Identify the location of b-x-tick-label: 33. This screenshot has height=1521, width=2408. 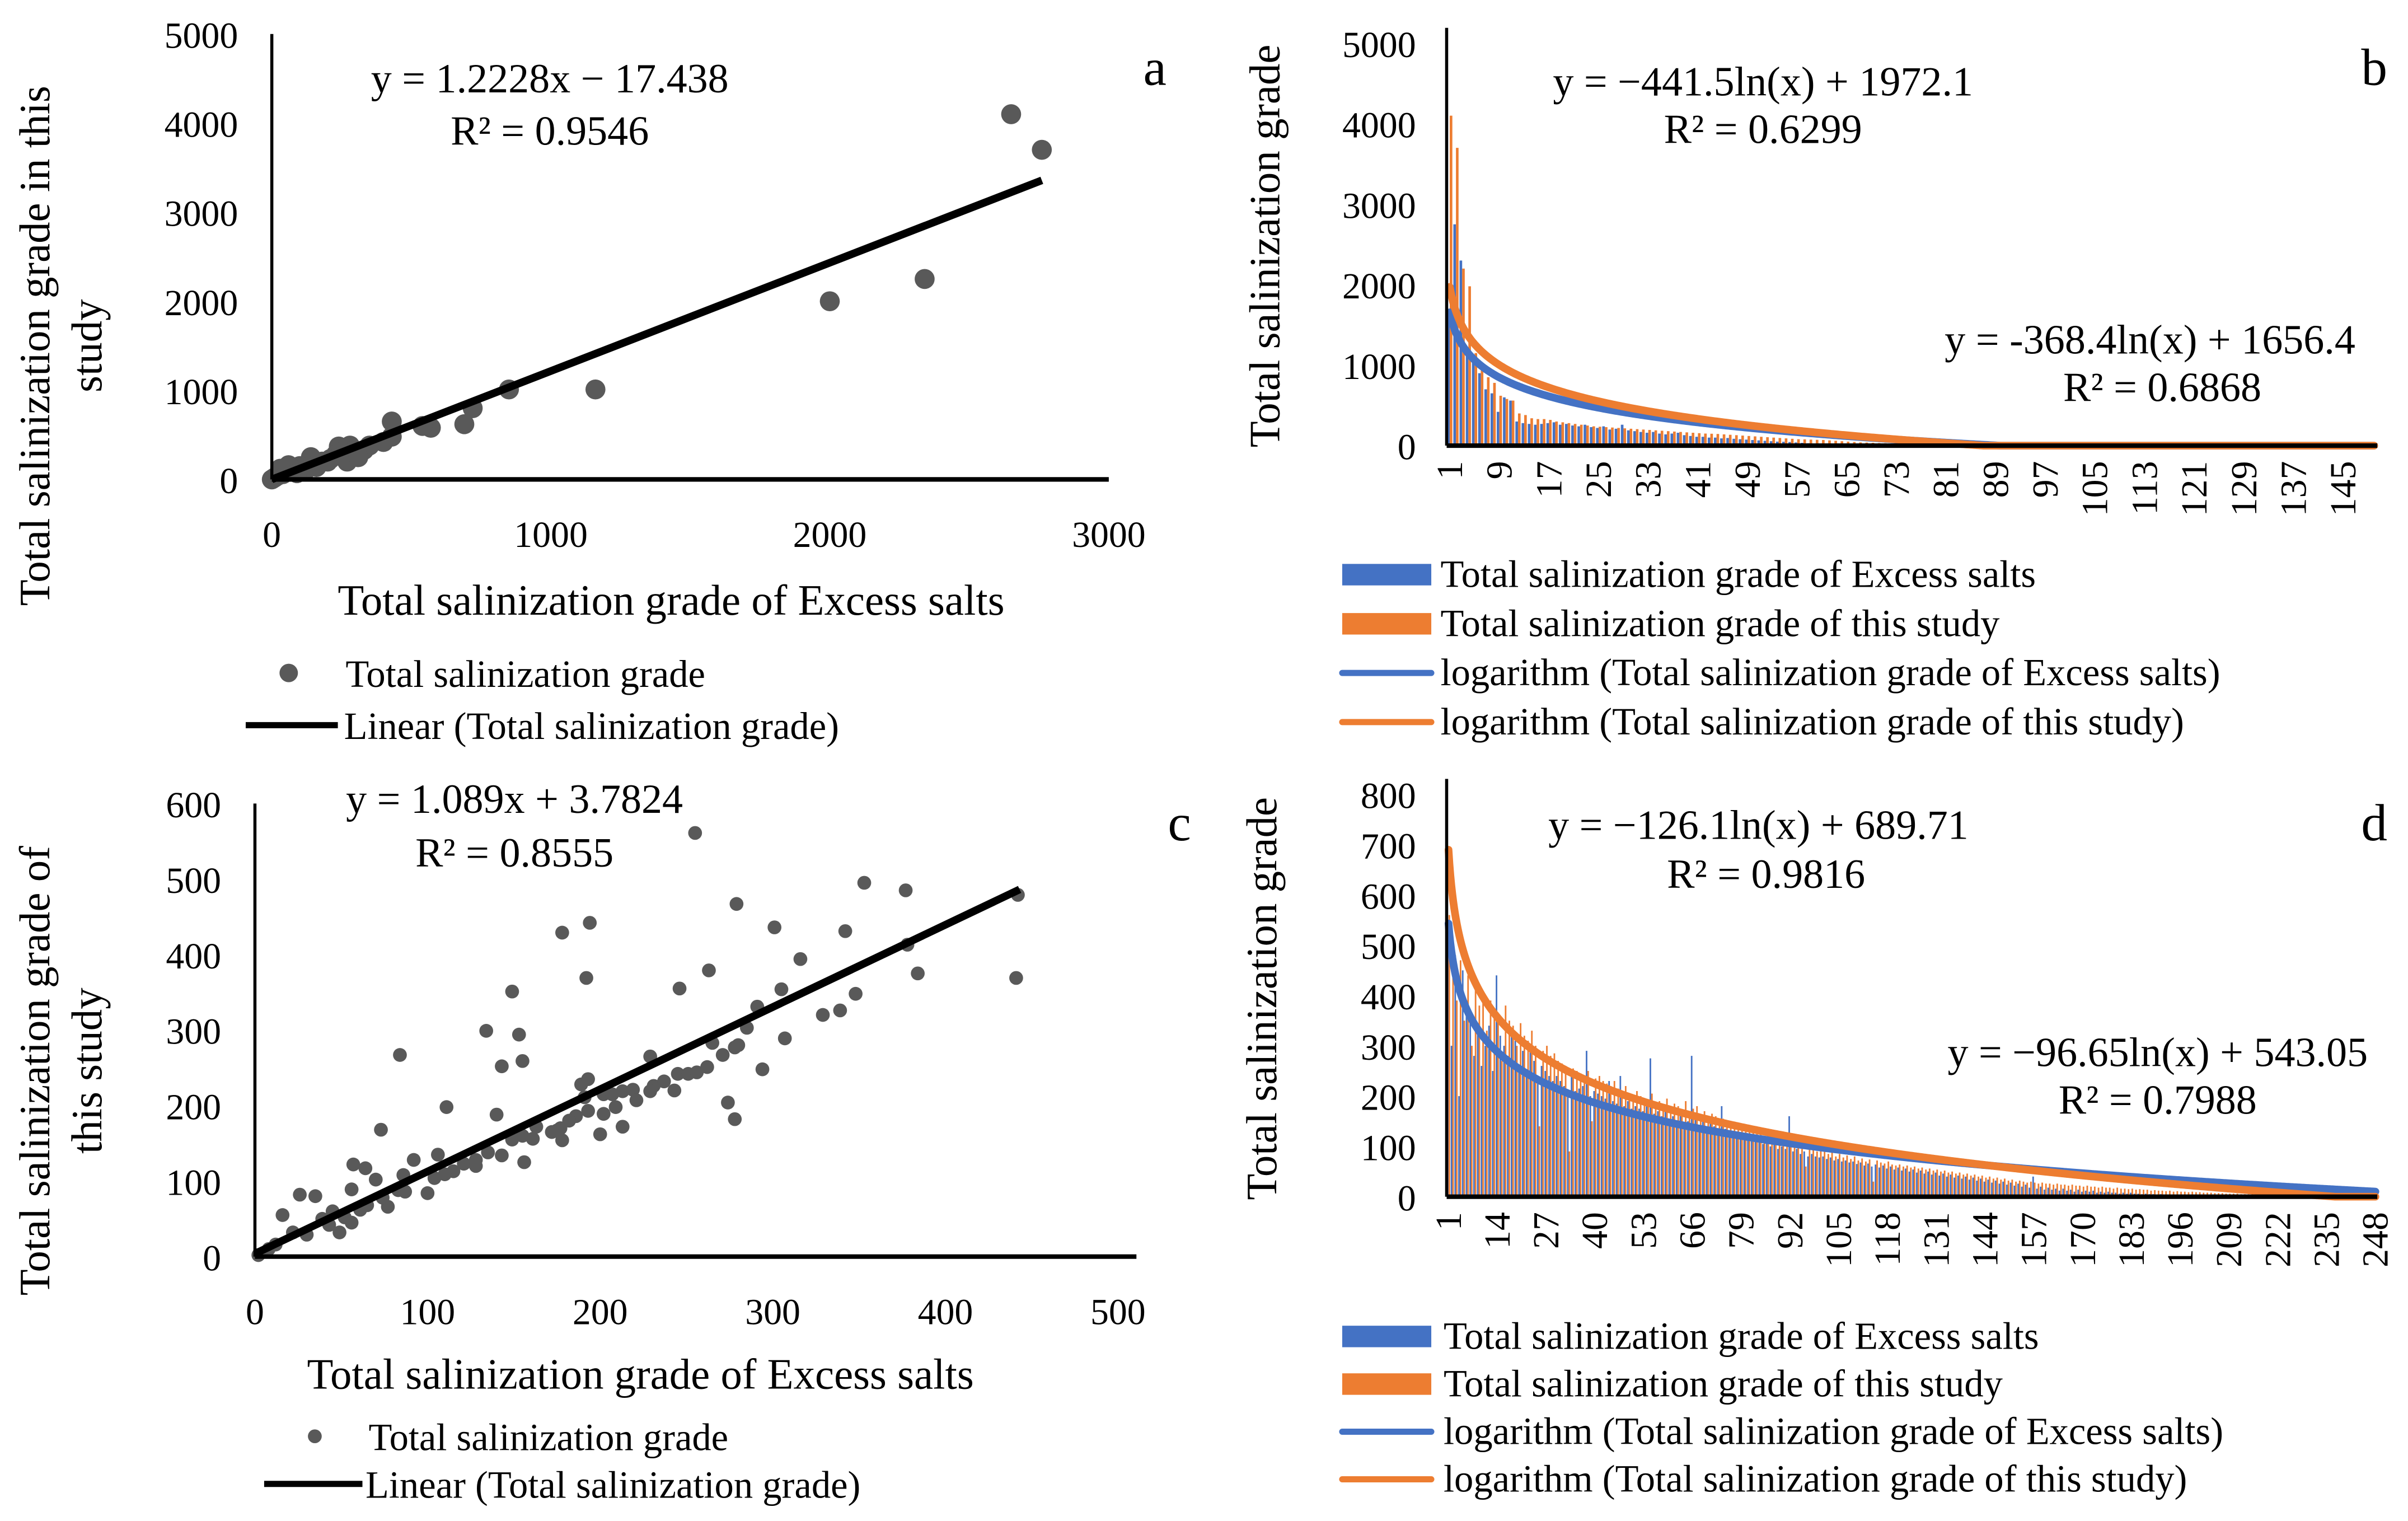
(1648, 480).